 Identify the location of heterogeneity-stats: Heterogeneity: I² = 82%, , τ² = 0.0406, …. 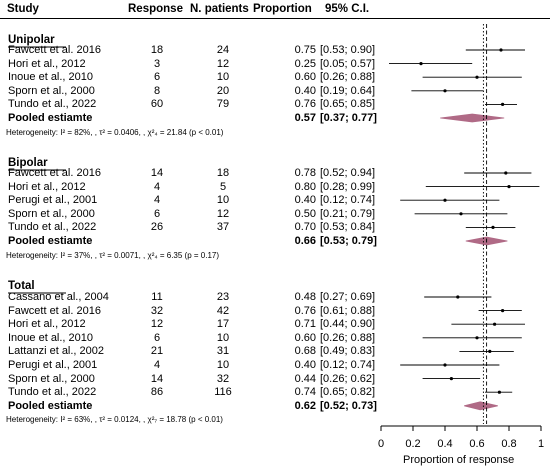
(115, 132).